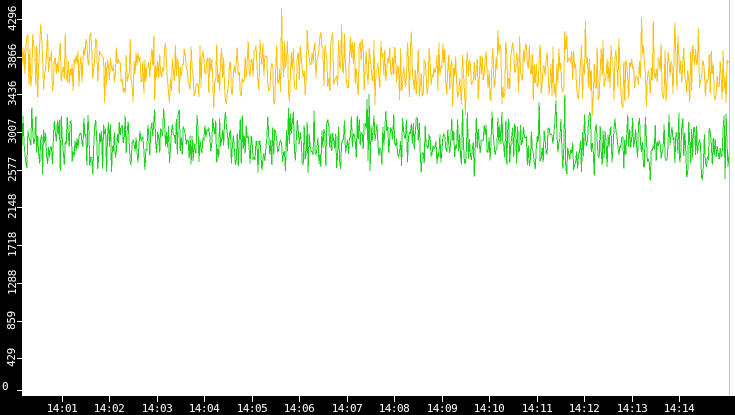  What do you see at coordinates (12, 93) in the screenshot?
I see `y-axis-tick-label: 3436` at bounding box center [12, 93].